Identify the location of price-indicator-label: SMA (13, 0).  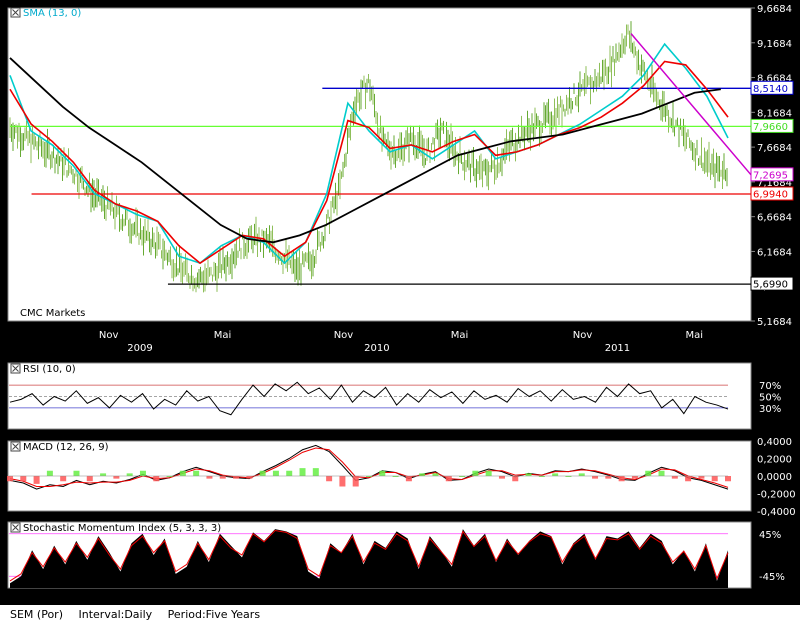
(45, 13).